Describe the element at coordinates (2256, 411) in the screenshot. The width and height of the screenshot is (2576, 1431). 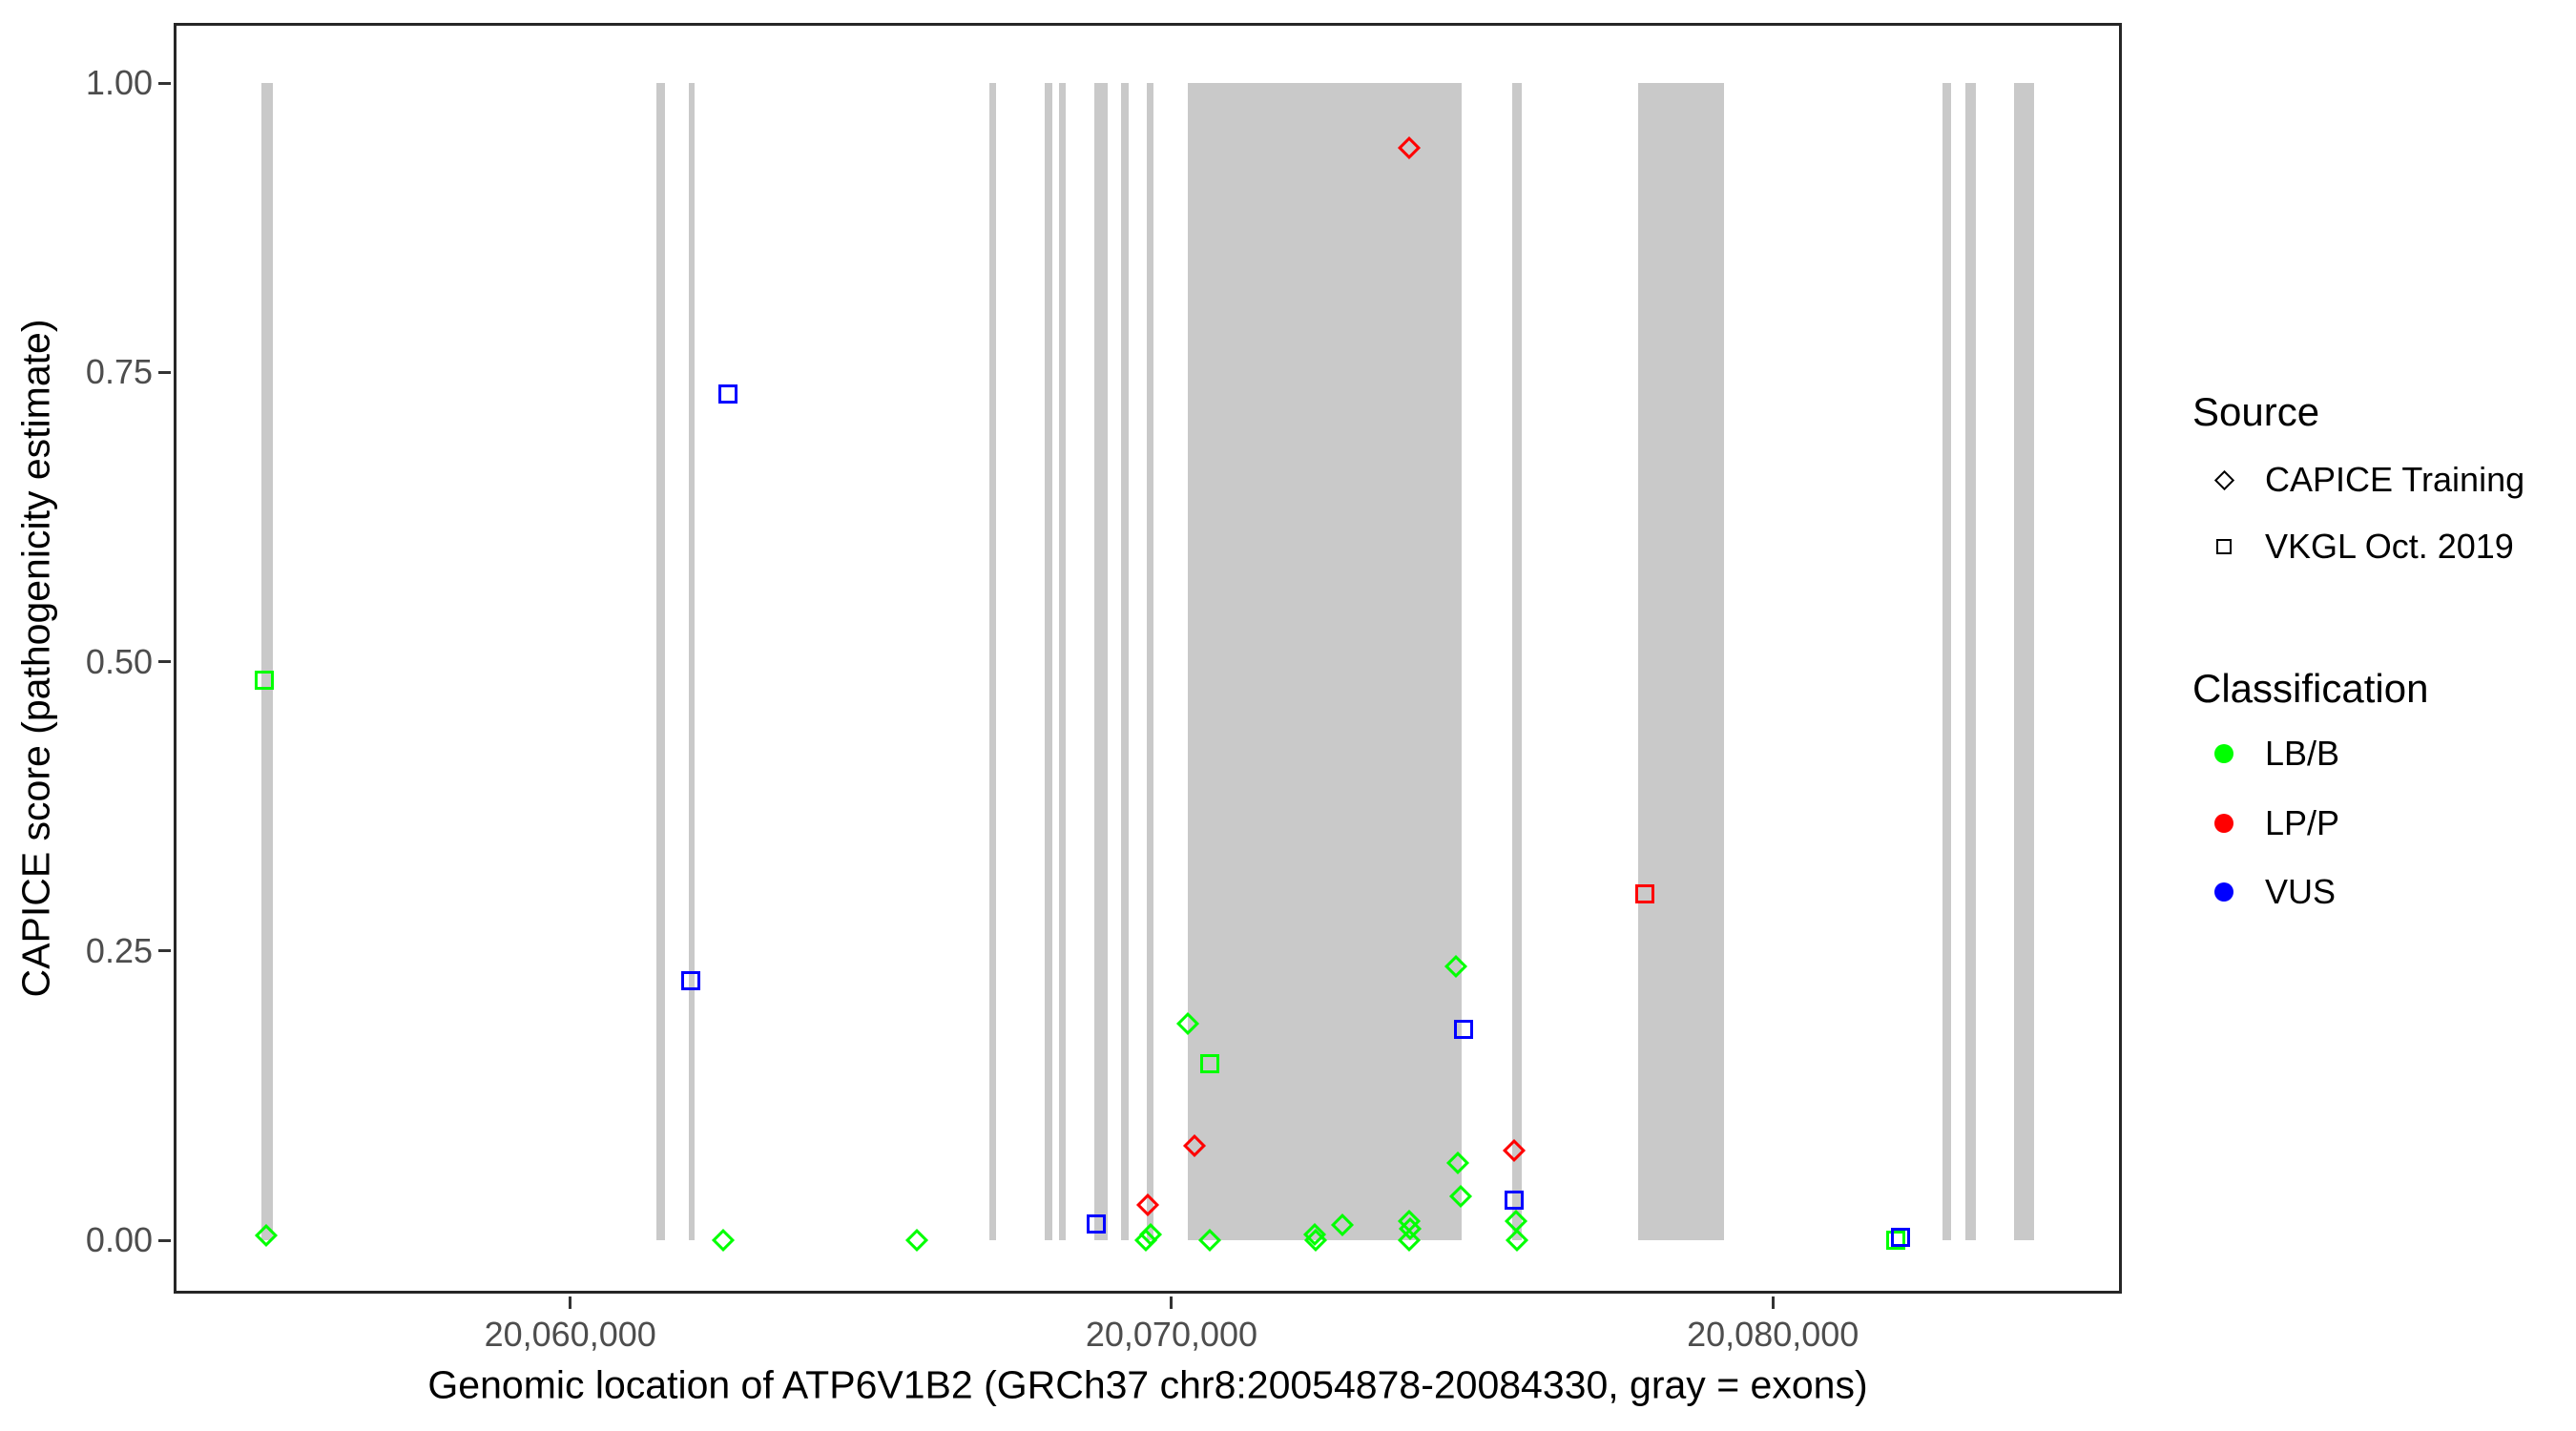
I see `legend-source-title: Source` at that location.